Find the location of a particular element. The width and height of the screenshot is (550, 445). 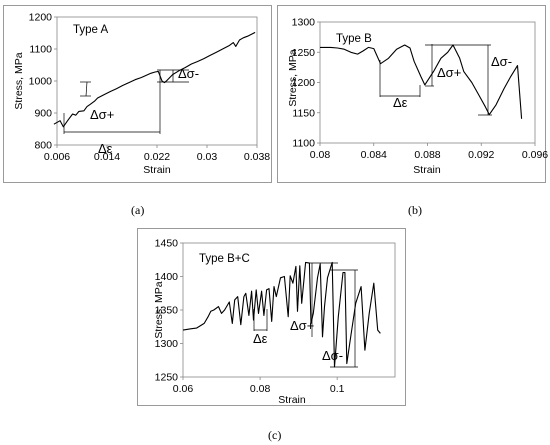

caption-a: (a) is located at coordinates (138, 210).